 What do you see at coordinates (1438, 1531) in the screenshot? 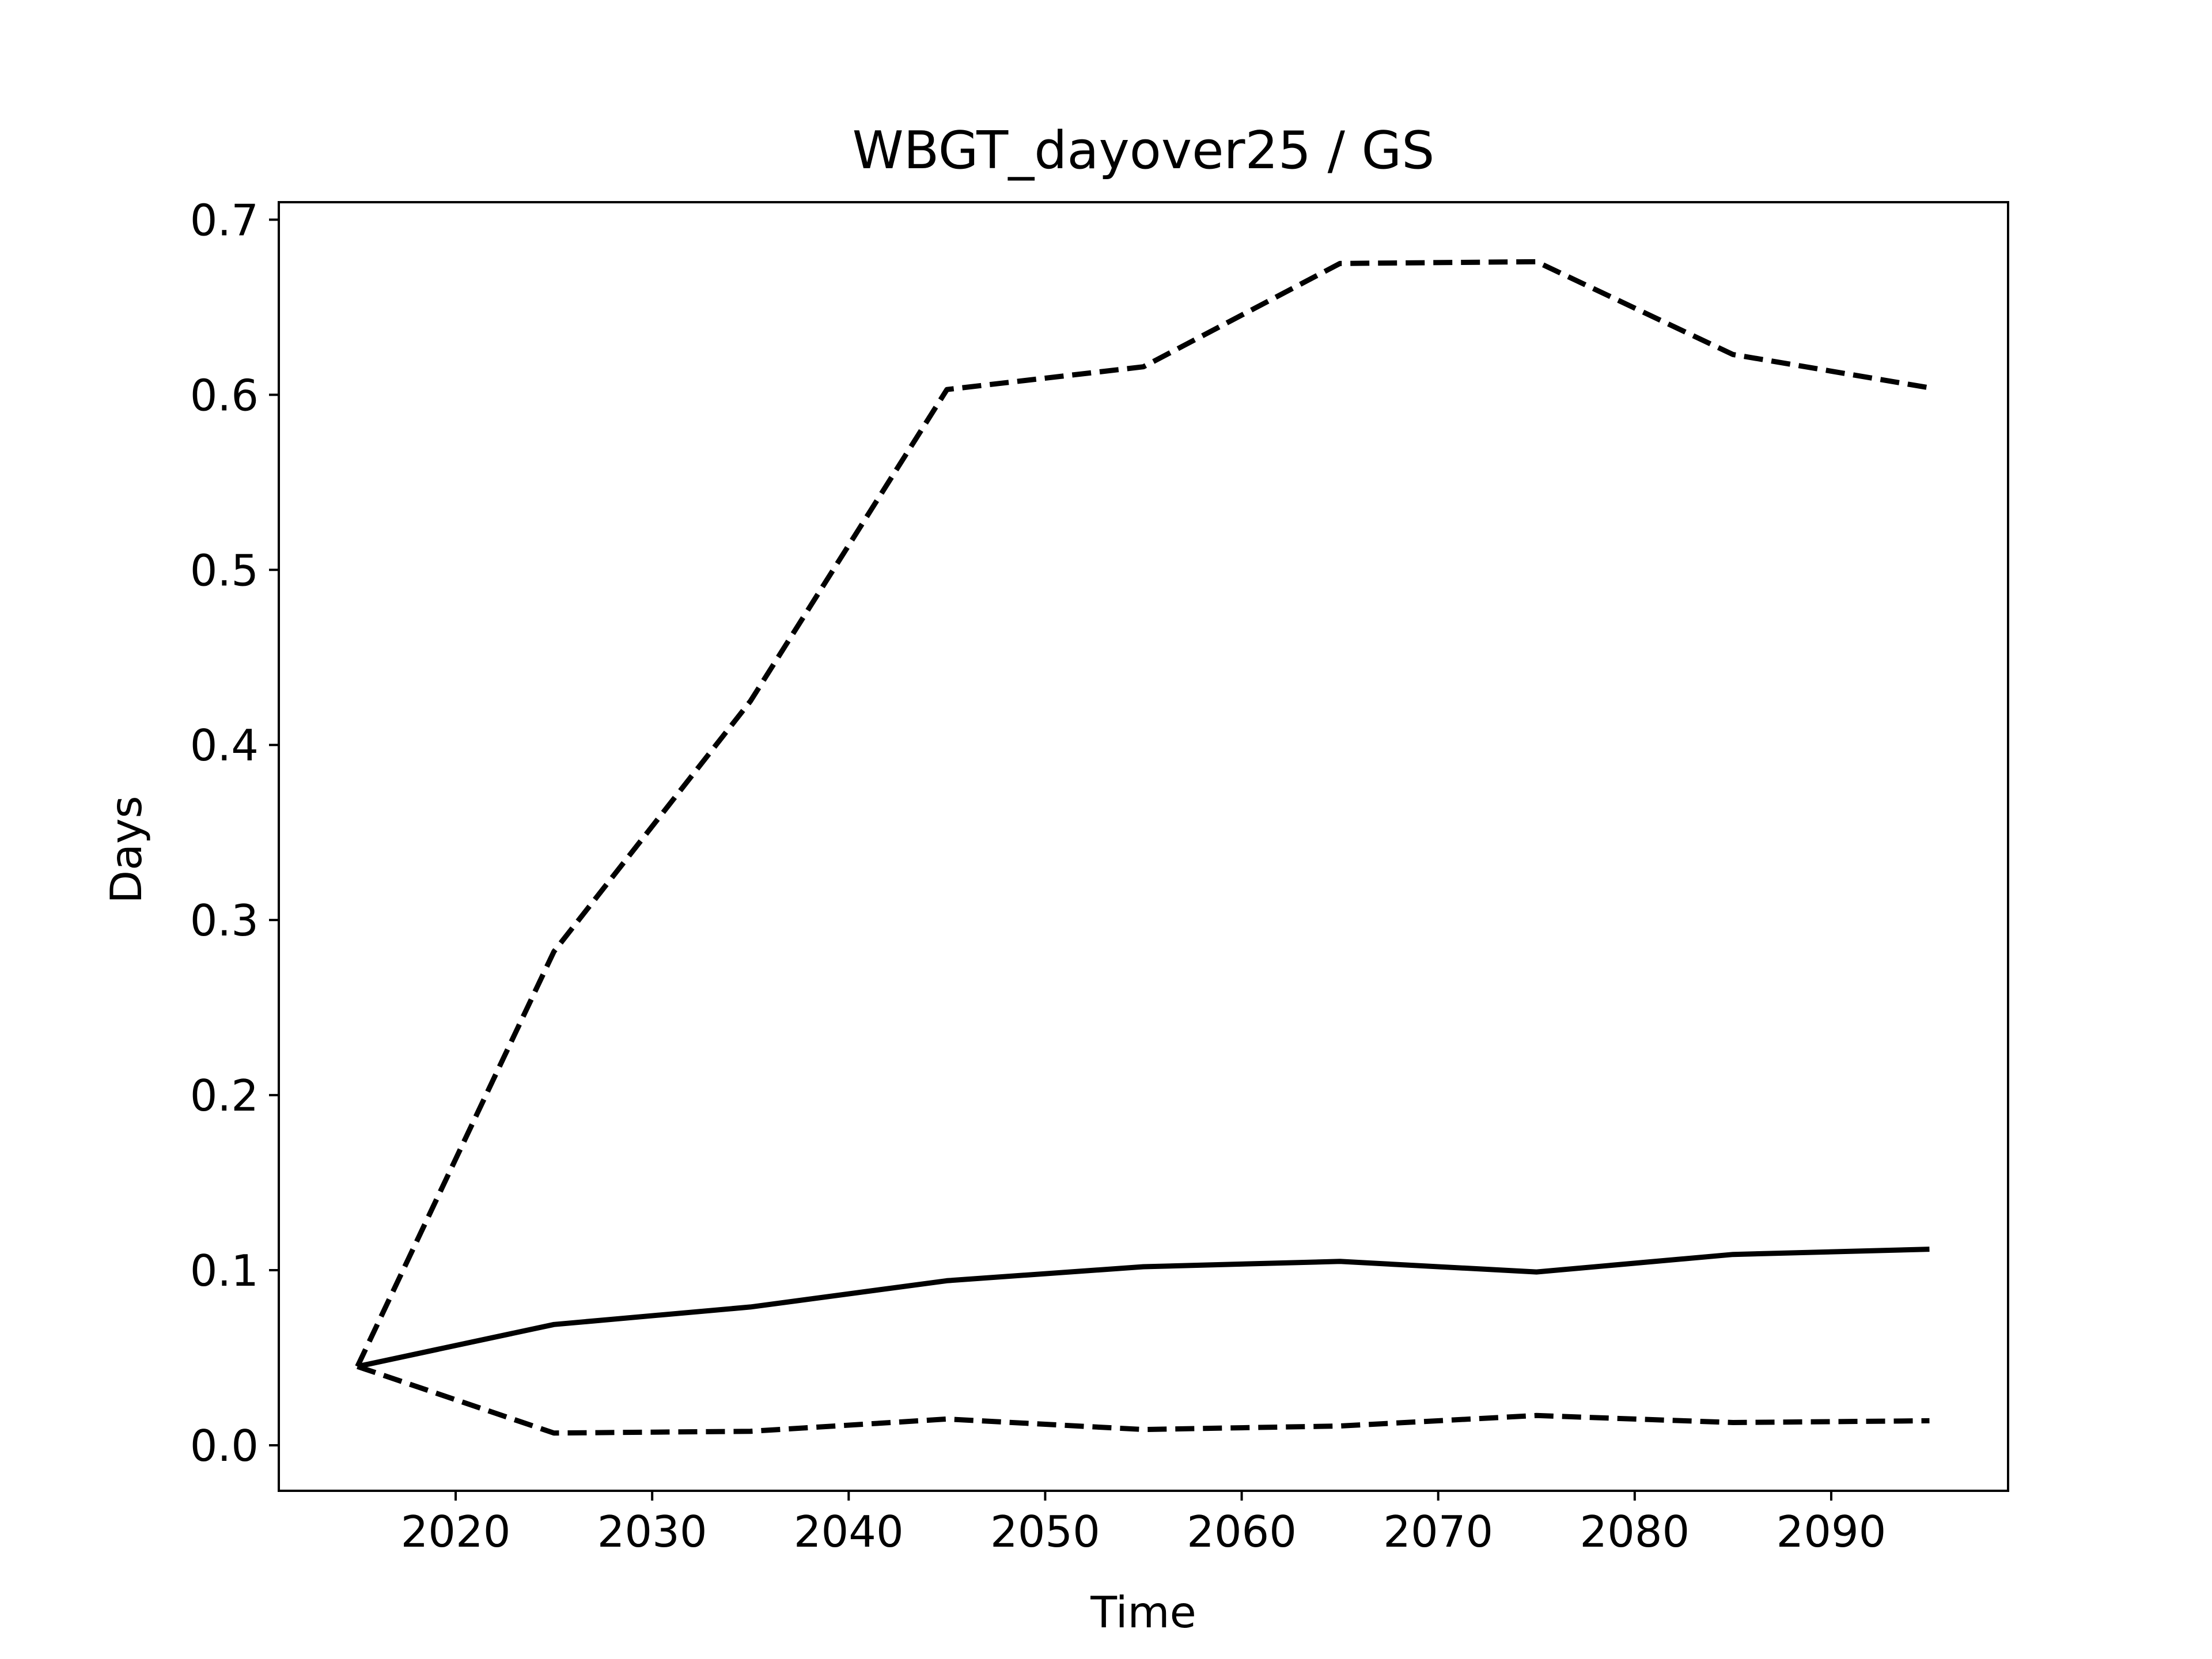
I see `x-tick-label: 2070` at bounding box center [1438, 1531].